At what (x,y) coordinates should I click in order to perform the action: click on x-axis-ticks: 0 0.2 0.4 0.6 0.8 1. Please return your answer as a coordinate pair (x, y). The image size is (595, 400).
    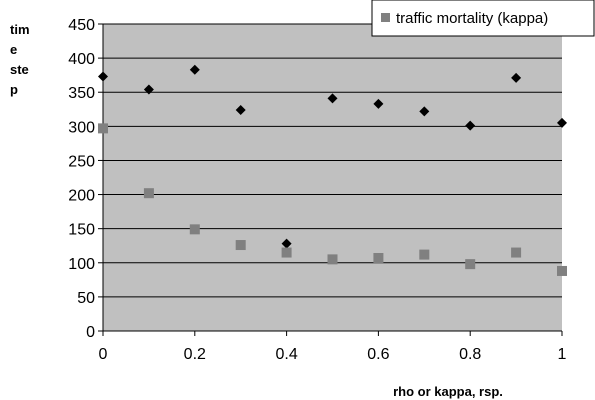
    Looking at the image, I should click on (333, 347).